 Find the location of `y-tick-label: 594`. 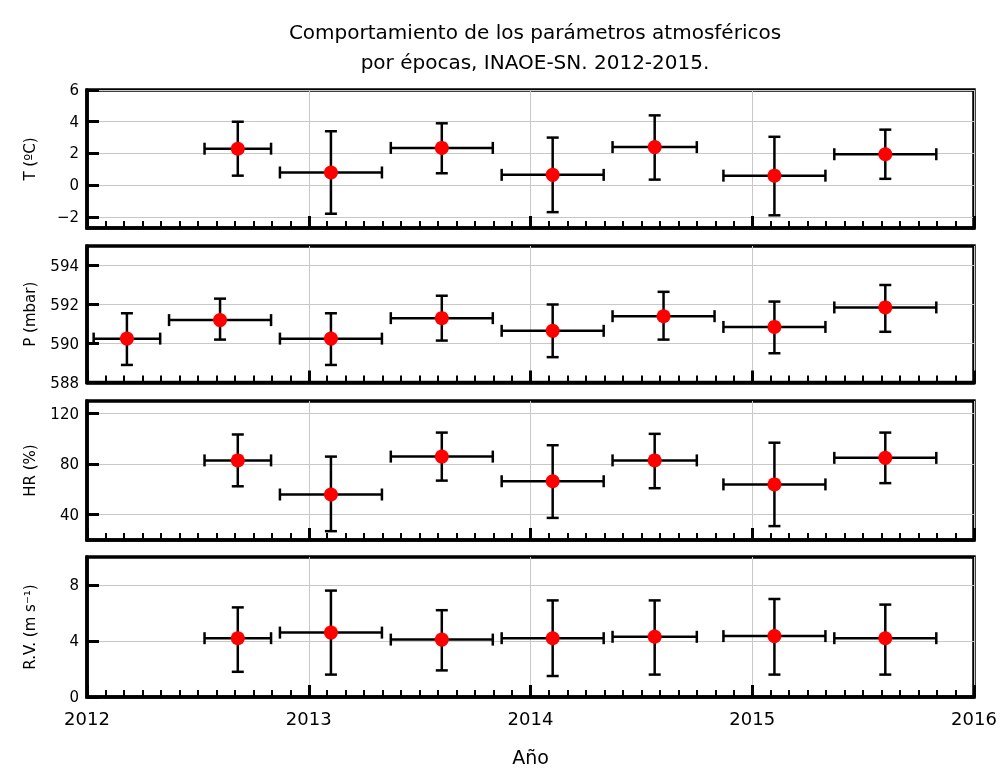

y-tick-label: 594 is located at coordinates (64, 265).